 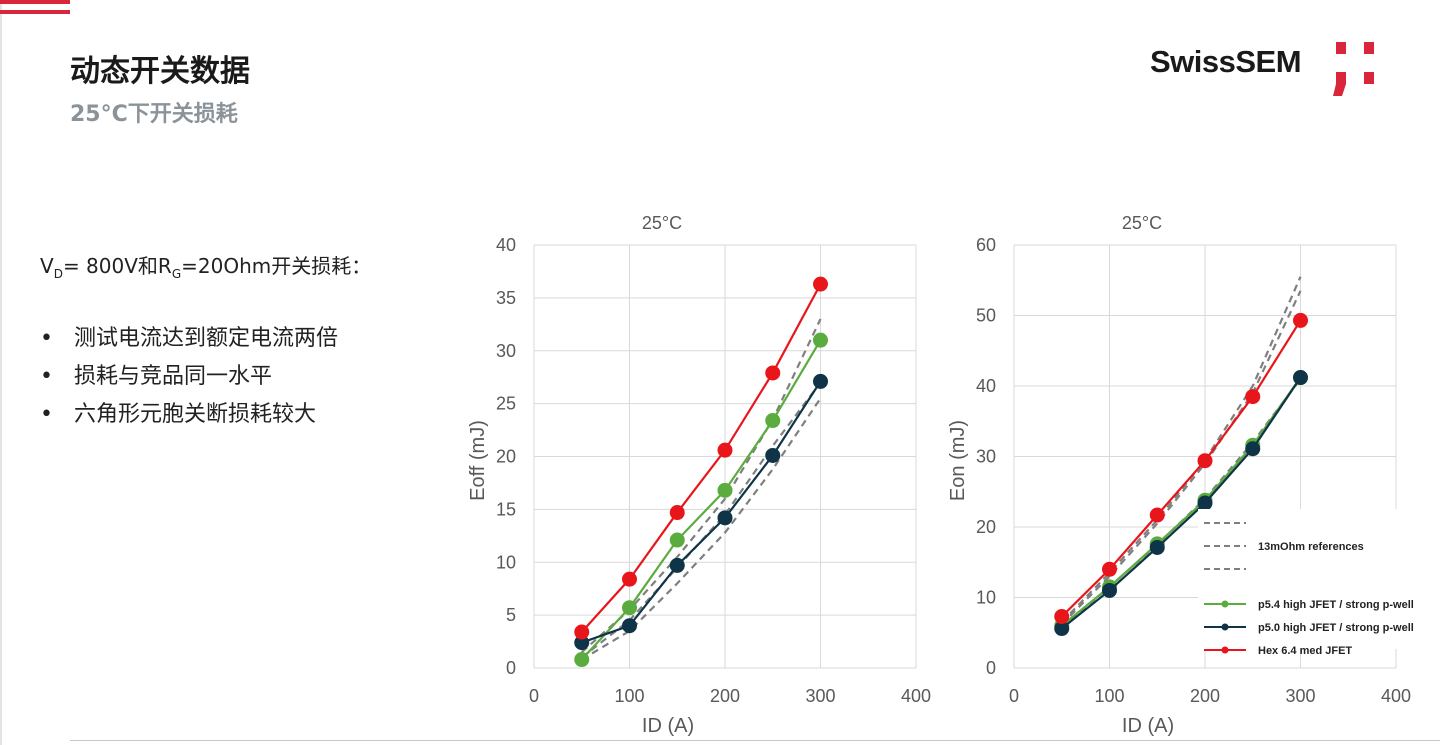 I want to click on slide-frame, so click(x=1, y=372).